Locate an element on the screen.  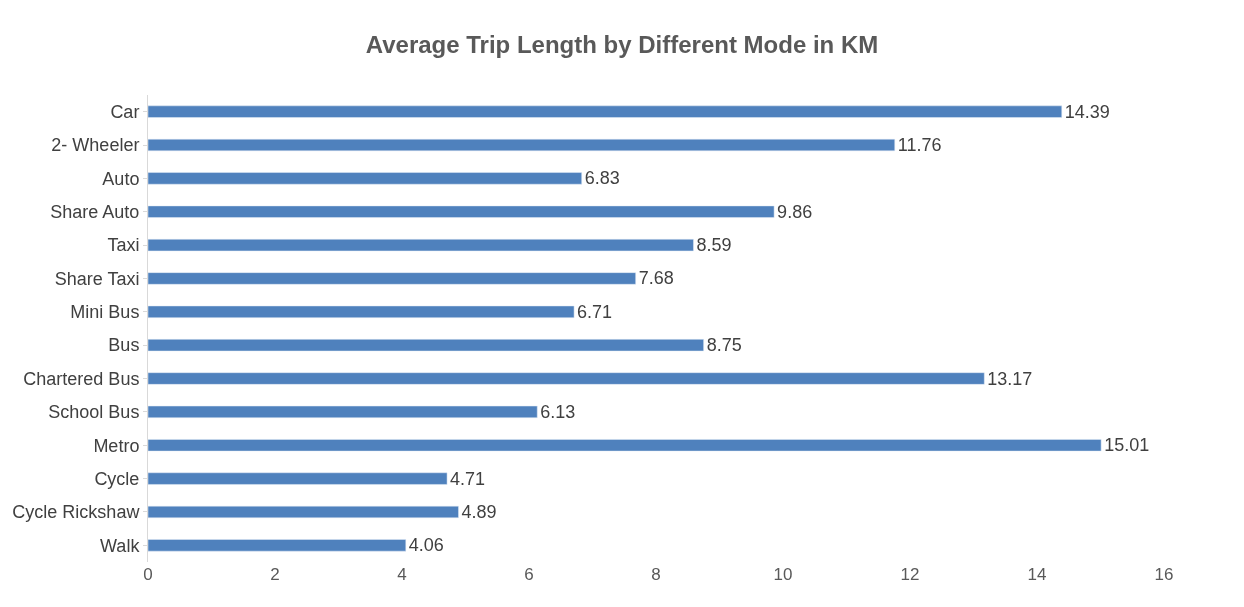
x-tick-label: 10 is located at coordinates (783, 574).